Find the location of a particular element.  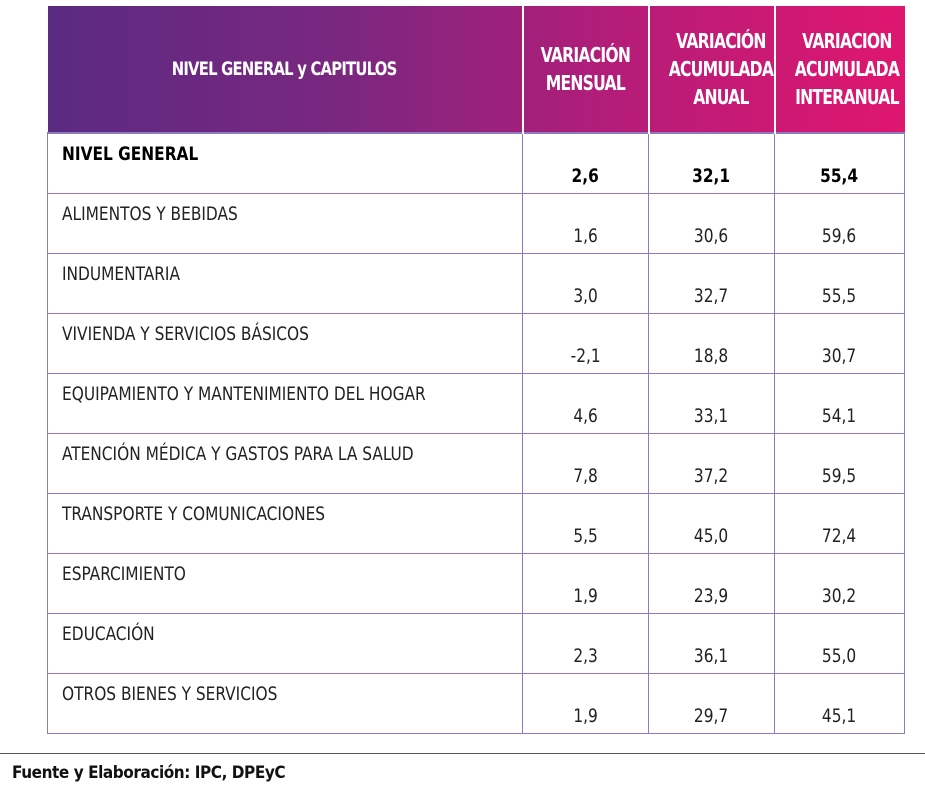

table-row: INDUMENTARIA 3,0 32,7 55,5 is located at coordinates (476, 283).